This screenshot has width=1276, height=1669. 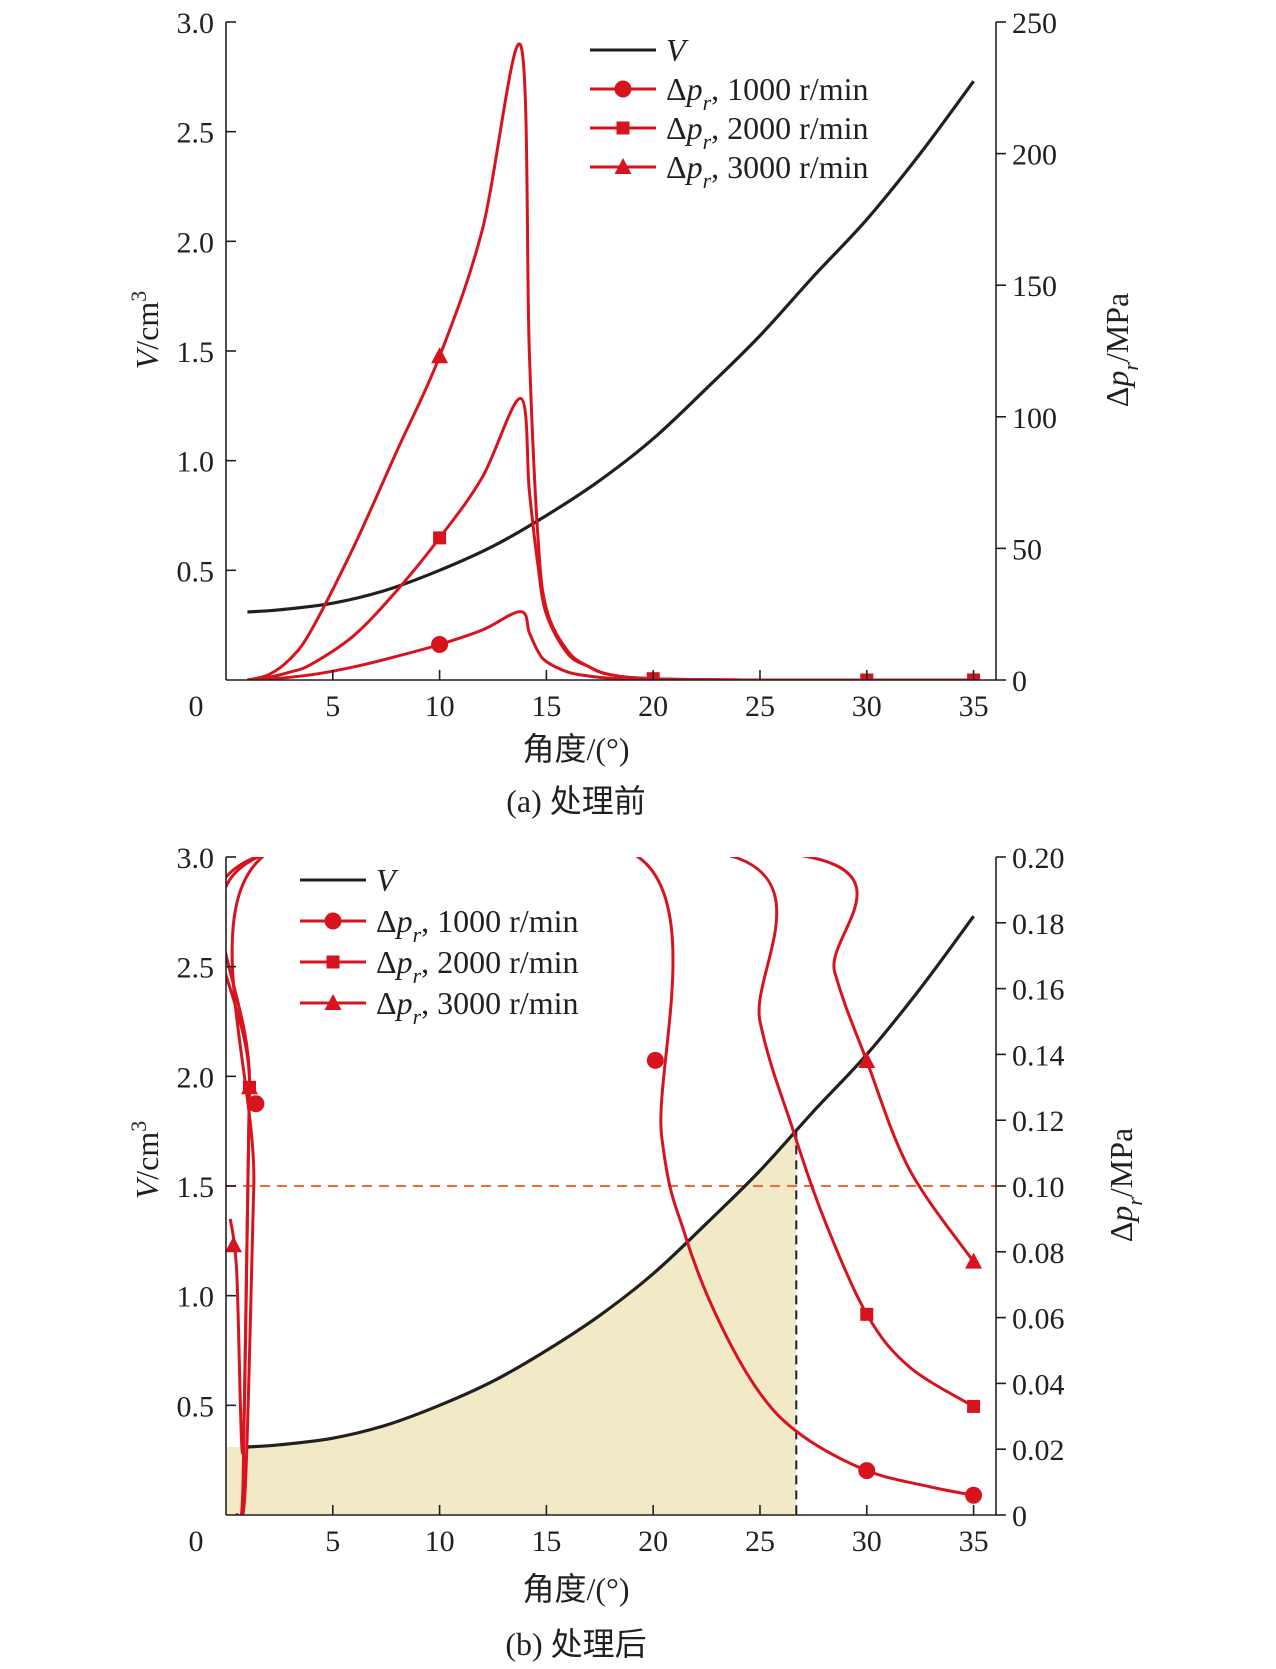 I want to click on panel-b-x-tick-label-5: 25, so click(x=760, y=1541).